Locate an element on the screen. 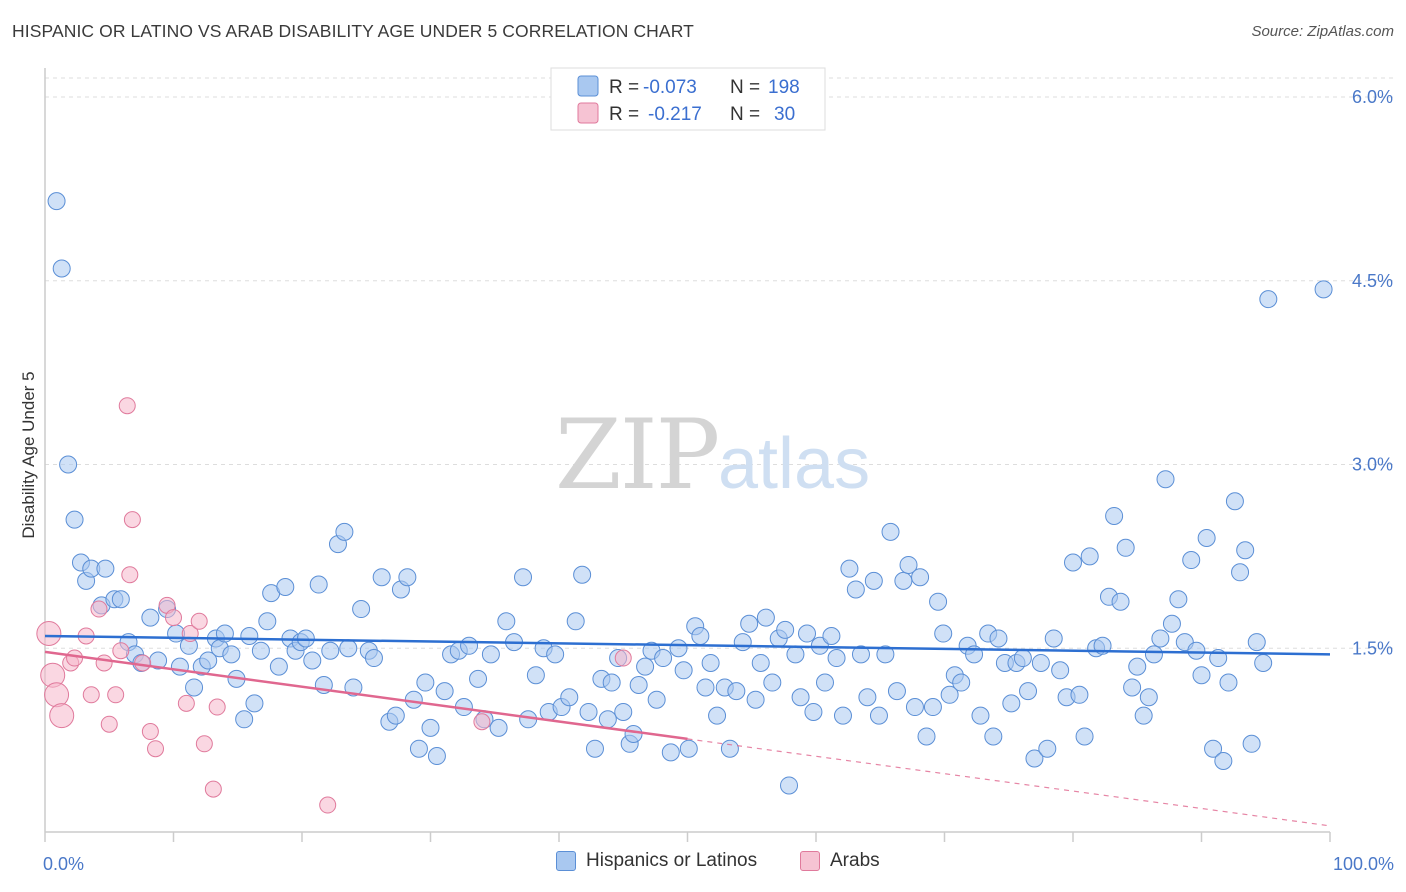  chart-source: Source: ZipAtlas.com is located at coordinates (1322, 31).